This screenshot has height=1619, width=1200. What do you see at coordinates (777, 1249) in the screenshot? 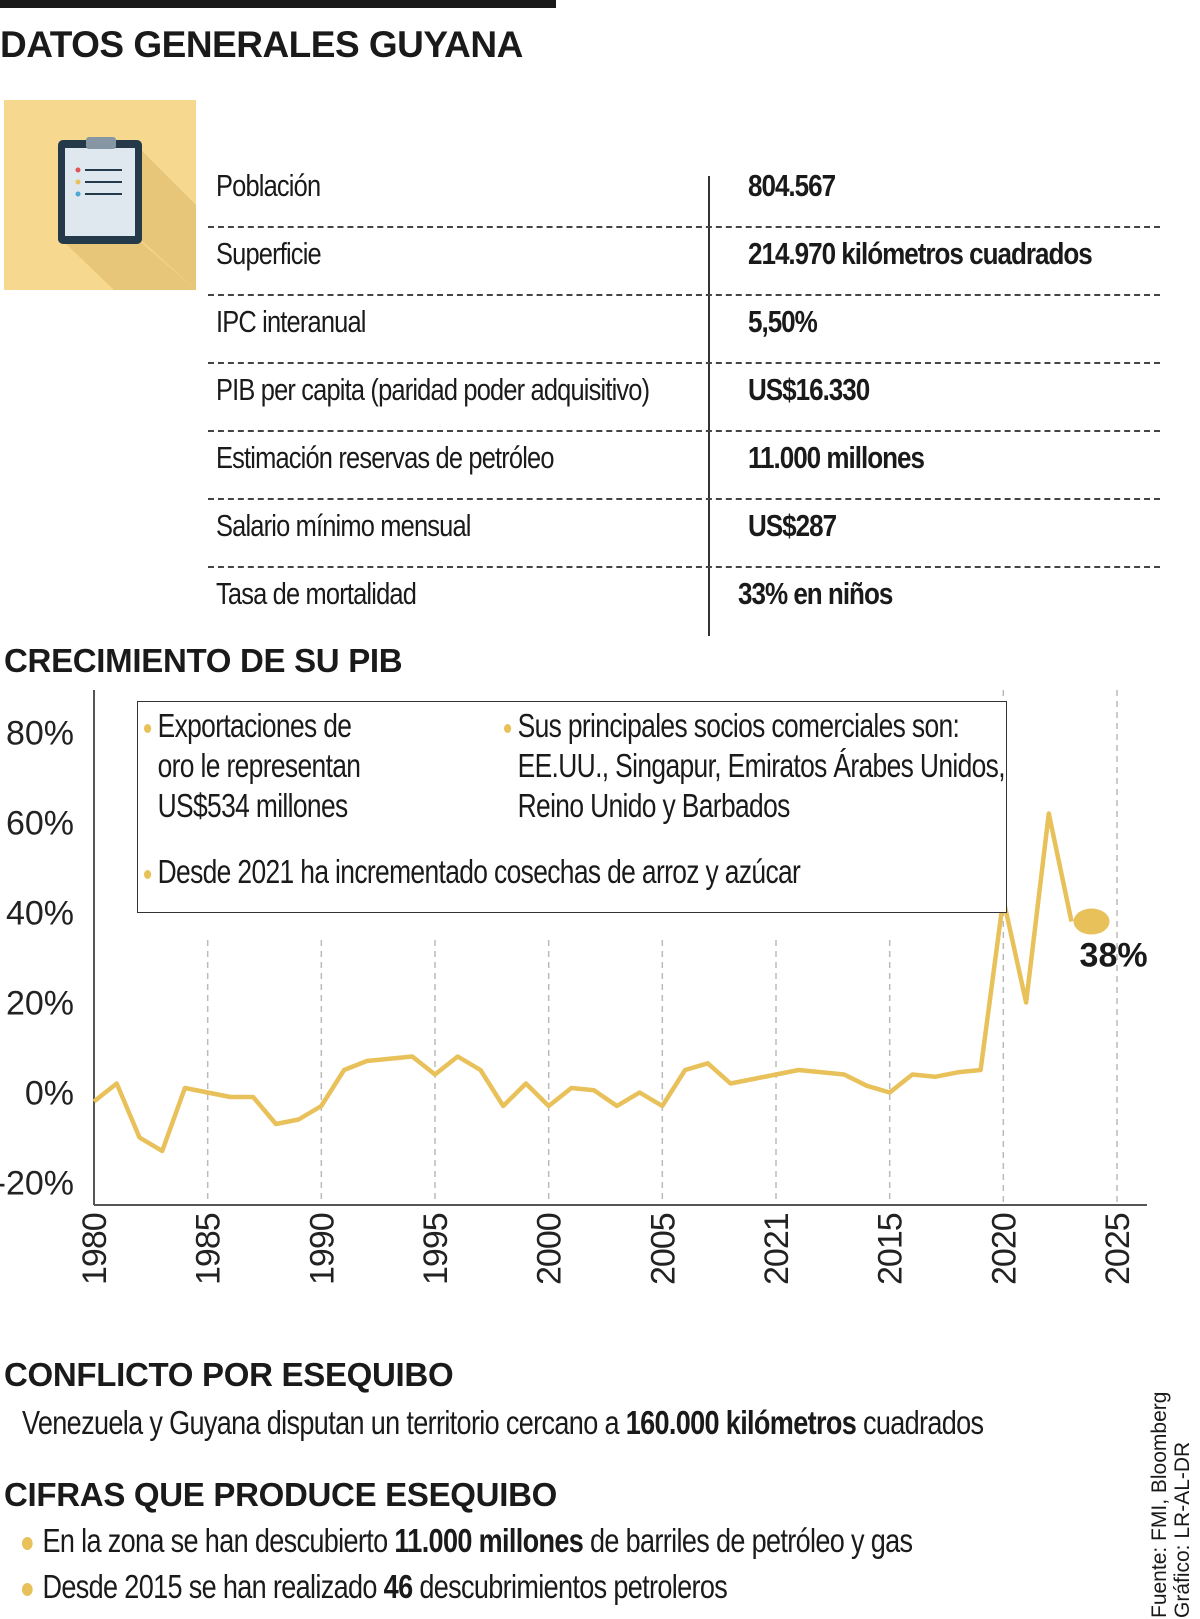
I see `x-tick-label: 2021` at bounding box center [777, 1249].